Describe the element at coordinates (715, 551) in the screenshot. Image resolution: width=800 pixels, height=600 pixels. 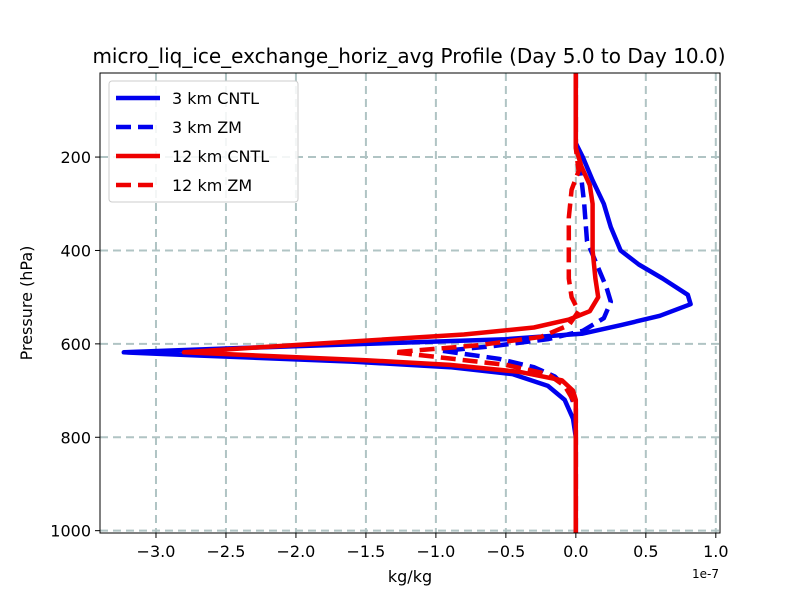
I see `x-tick-label: 1.0` at that location.